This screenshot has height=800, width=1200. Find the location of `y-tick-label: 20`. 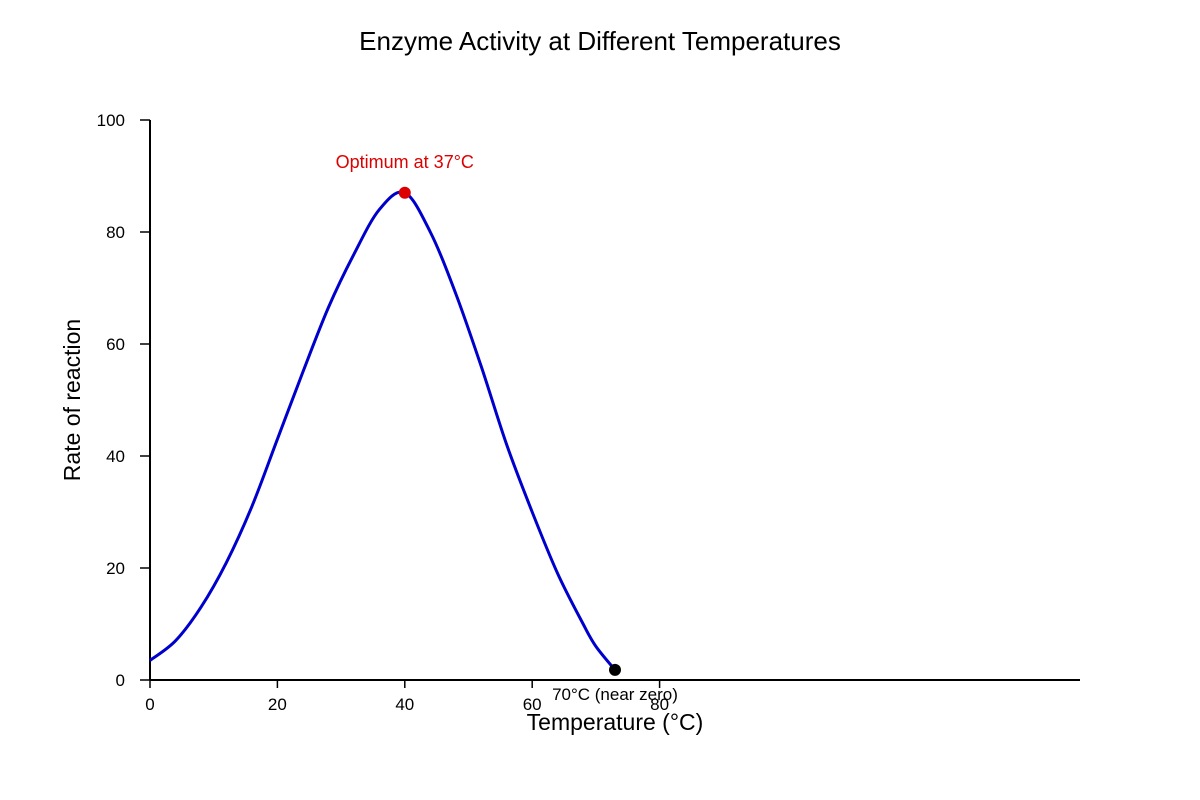

y-tick-label: 20 is located at coordinates (115, 568).